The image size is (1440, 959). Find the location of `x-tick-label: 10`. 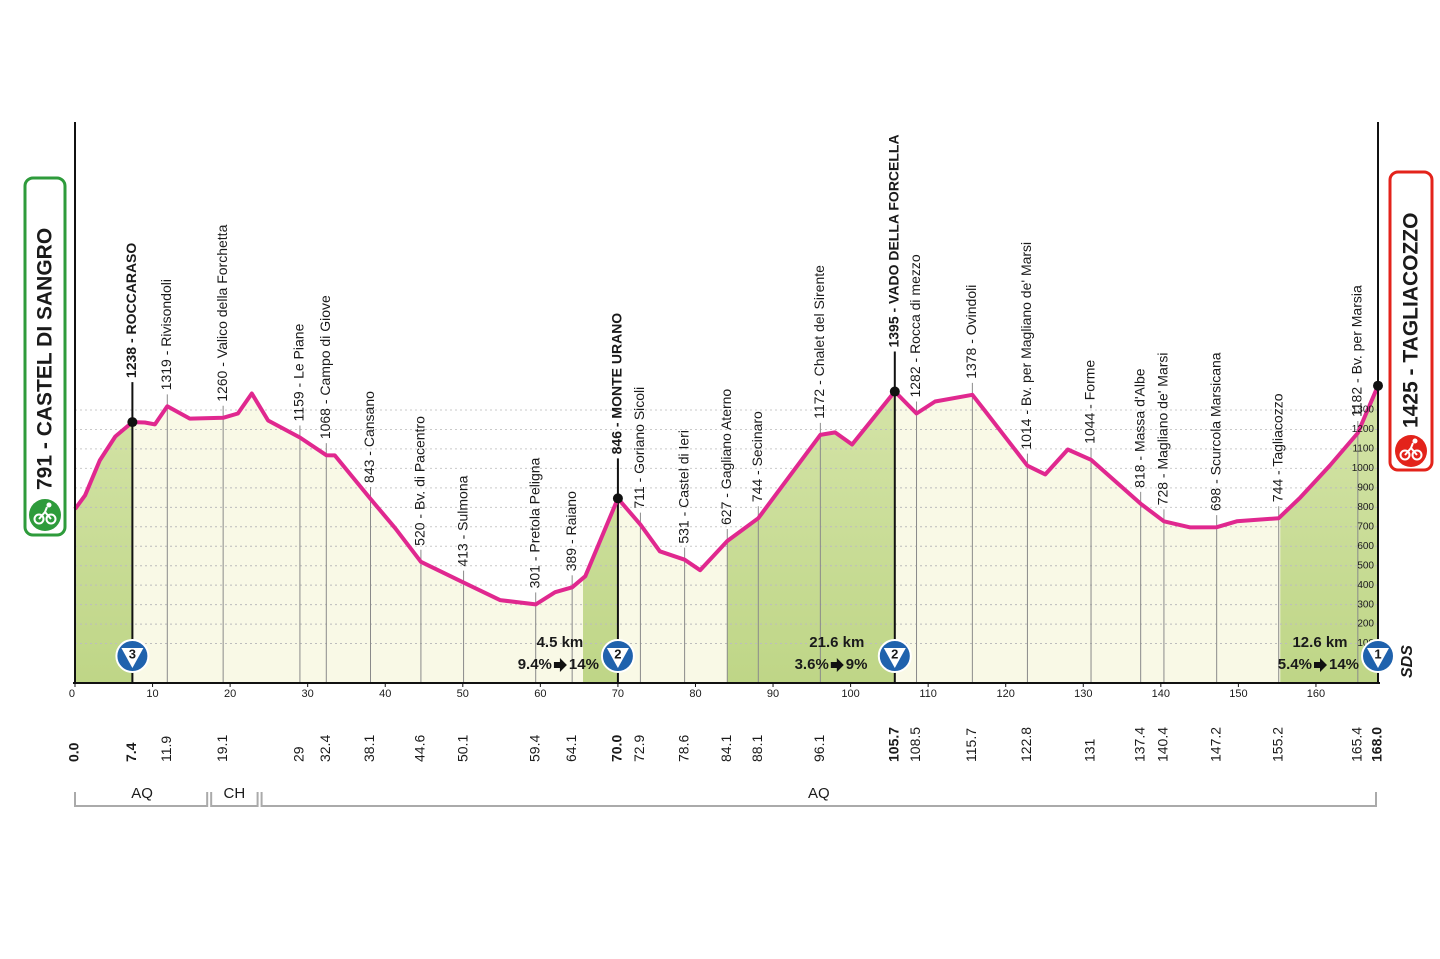

x-tick-label: 10 is located at coordinates (152, 694).